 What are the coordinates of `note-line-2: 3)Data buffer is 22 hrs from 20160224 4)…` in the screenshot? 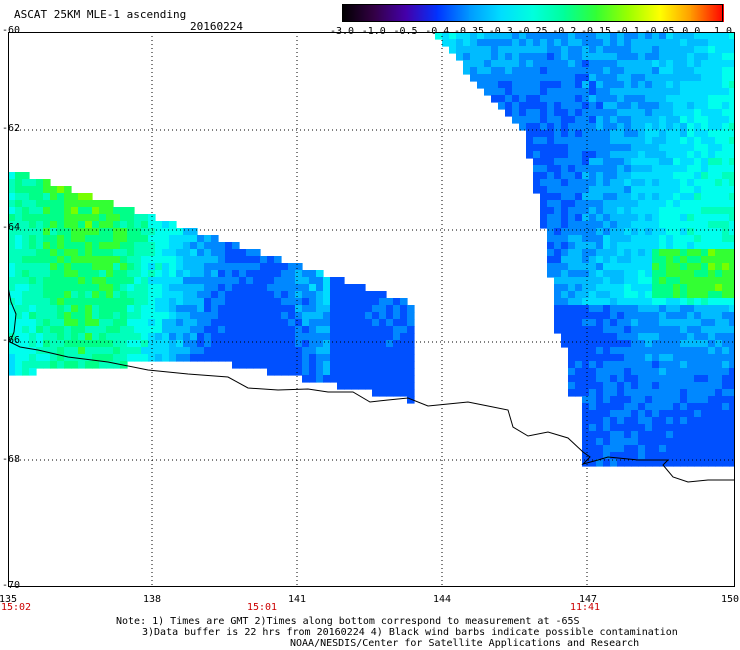 It's located at (410, 632).